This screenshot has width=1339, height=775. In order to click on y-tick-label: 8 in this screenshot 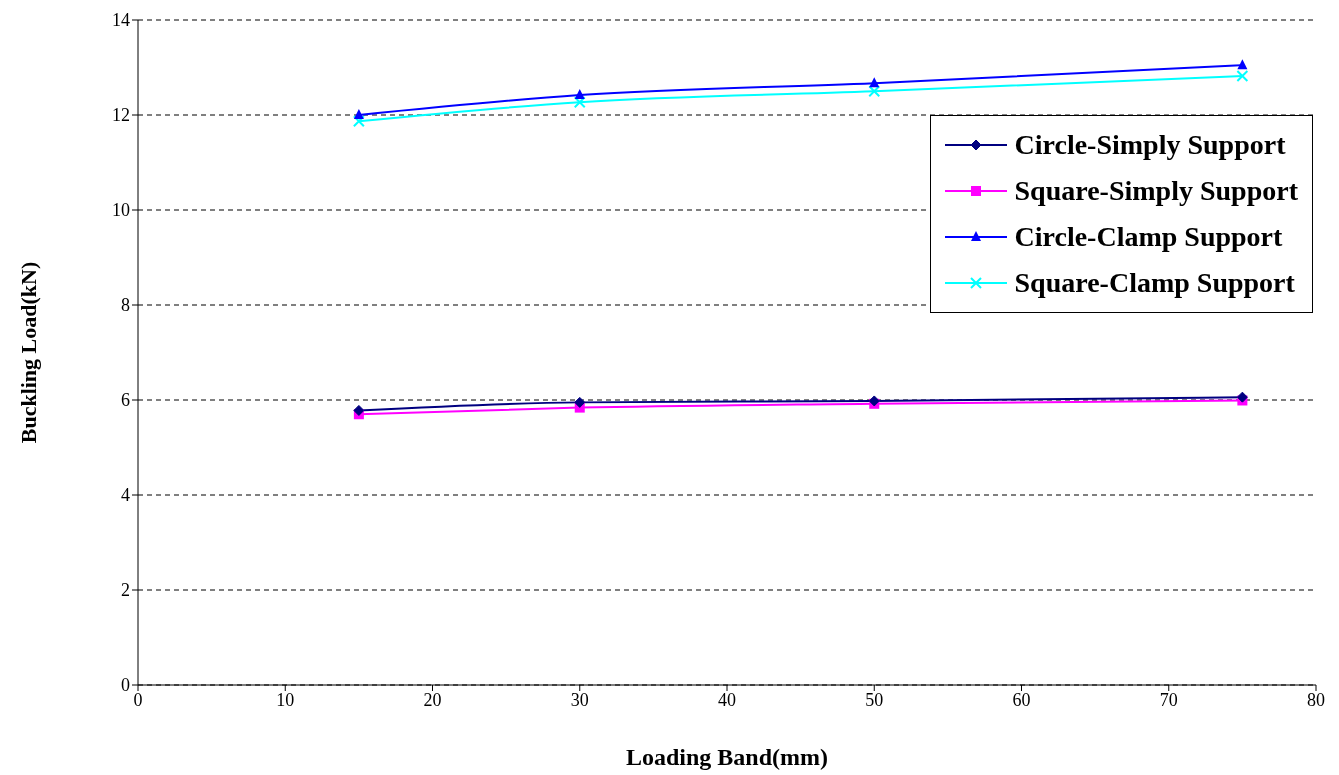, I will do `click(125, 305)`.